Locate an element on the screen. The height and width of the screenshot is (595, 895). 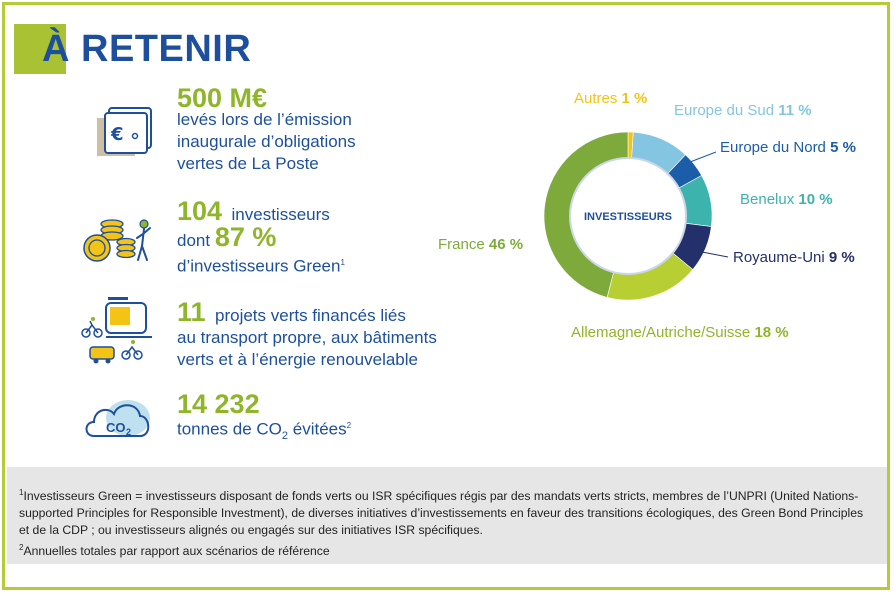
stat-co2-text2: évitées is located at coordinates (319, 429).